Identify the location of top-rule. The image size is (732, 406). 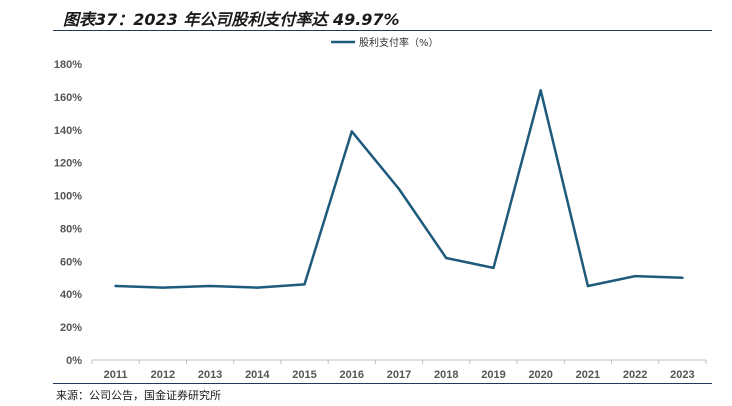
(382, 30).